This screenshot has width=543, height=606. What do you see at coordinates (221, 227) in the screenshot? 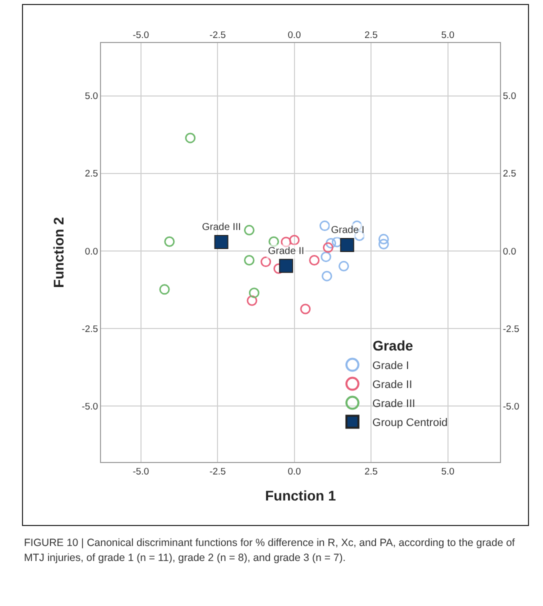
I see `annotation: Grade III` at bounding box center [221, 227].